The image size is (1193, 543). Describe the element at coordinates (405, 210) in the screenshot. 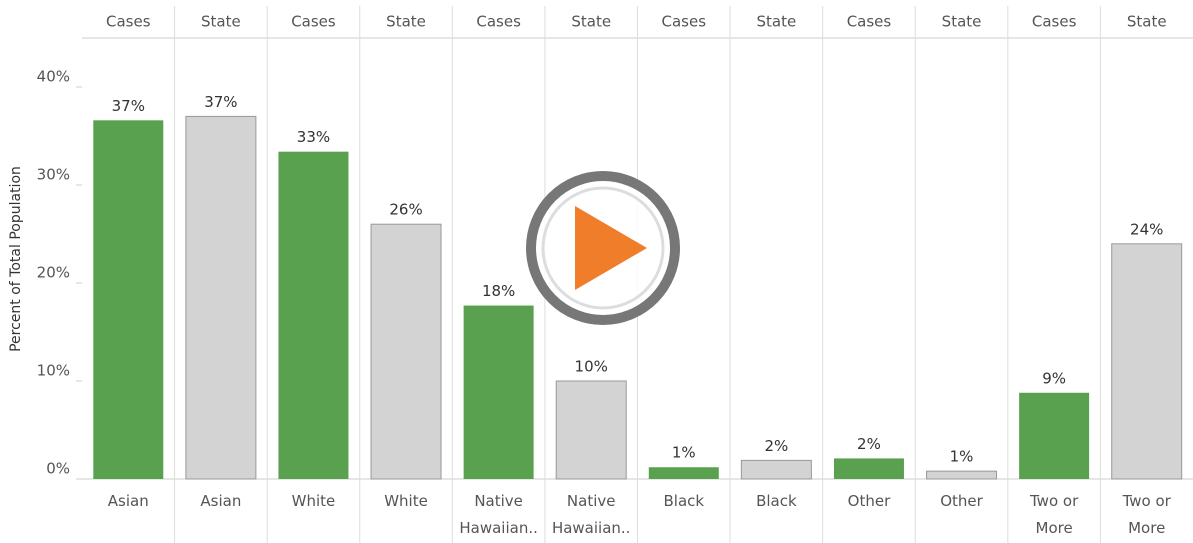

I see `value-label: 26%` at that location.